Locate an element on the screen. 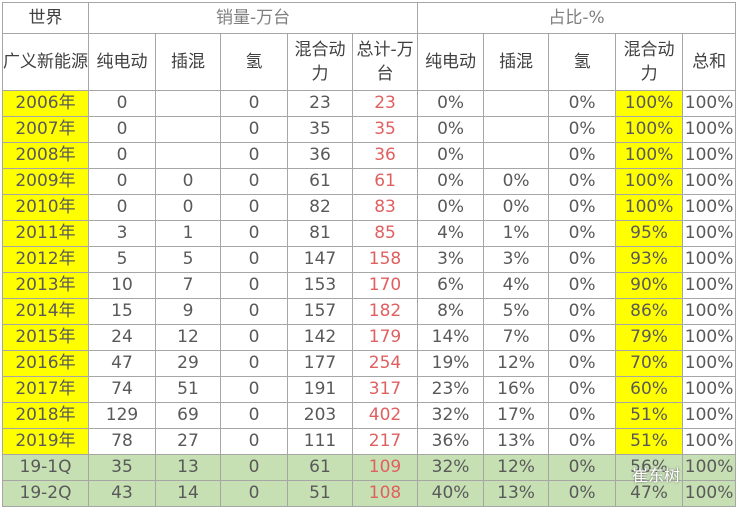 Image resolution: width=740 pixels, height=516 pixels. row-label: 2019年 is located at coordinates (45, 441).